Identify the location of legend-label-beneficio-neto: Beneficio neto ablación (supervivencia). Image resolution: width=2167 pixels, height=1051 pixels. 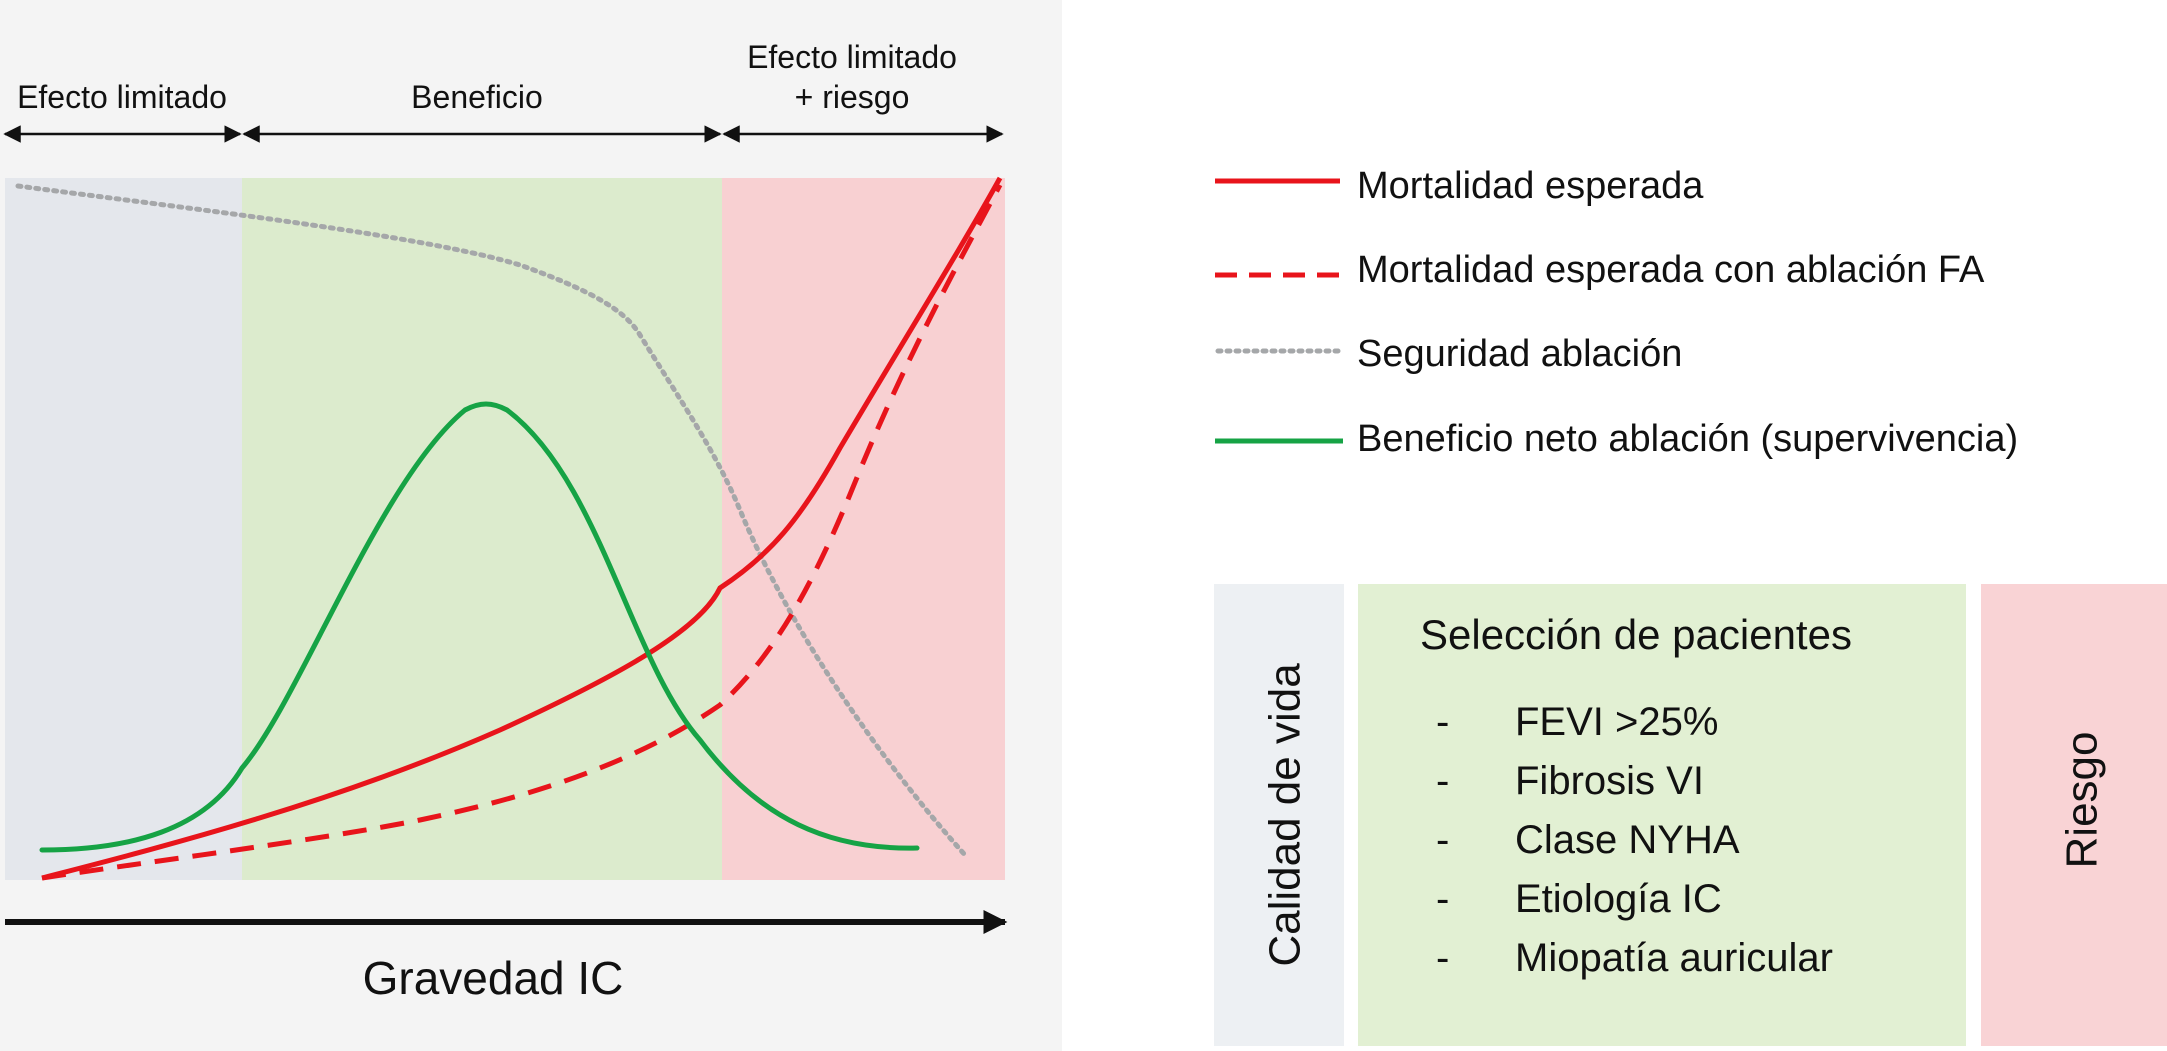
(1687, 439).